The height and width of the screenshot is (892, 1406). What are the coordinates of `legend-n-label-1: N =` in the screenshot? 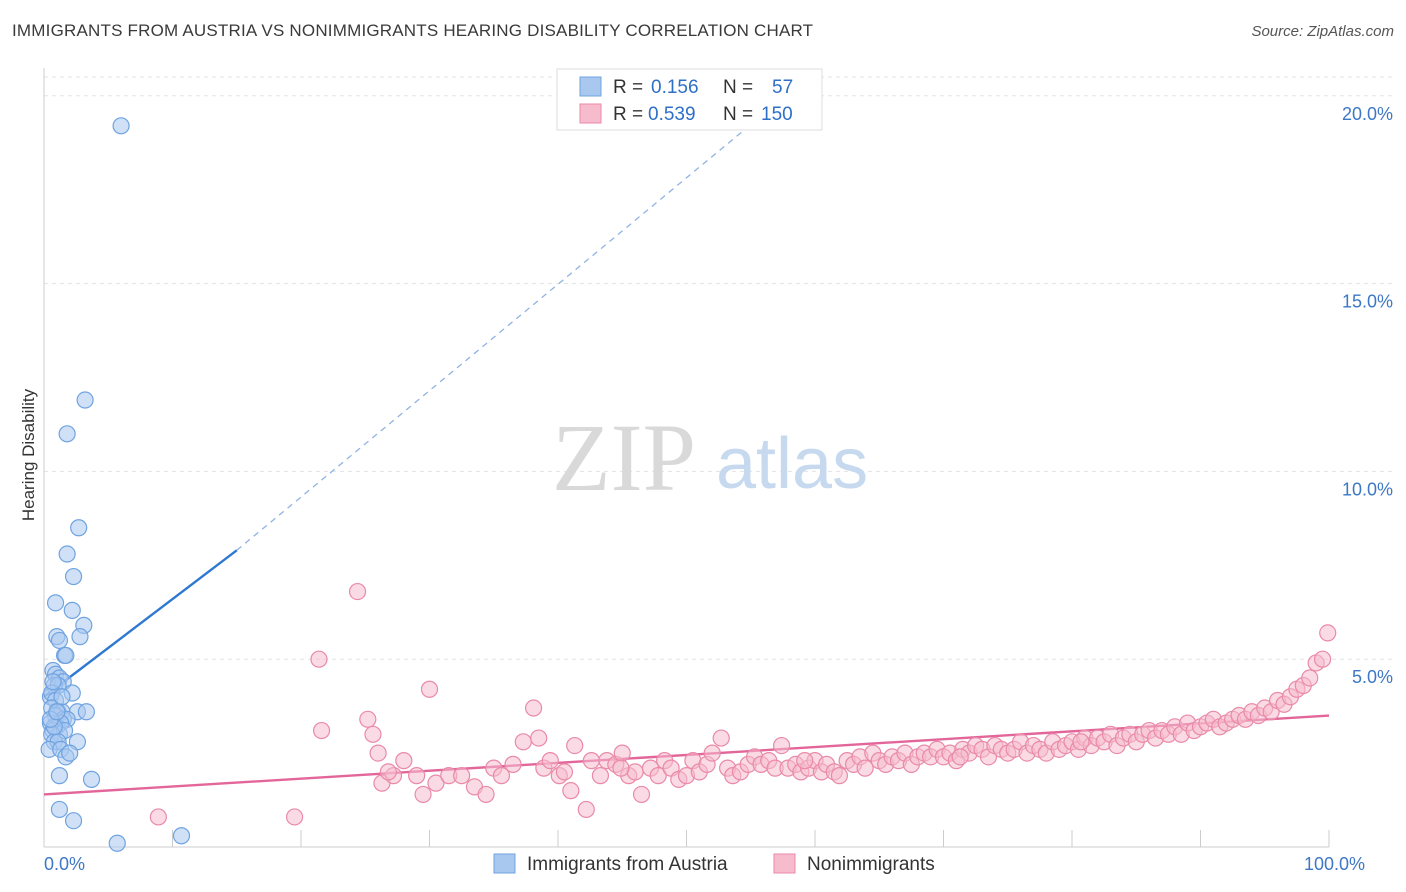 It's located at (738, 87).